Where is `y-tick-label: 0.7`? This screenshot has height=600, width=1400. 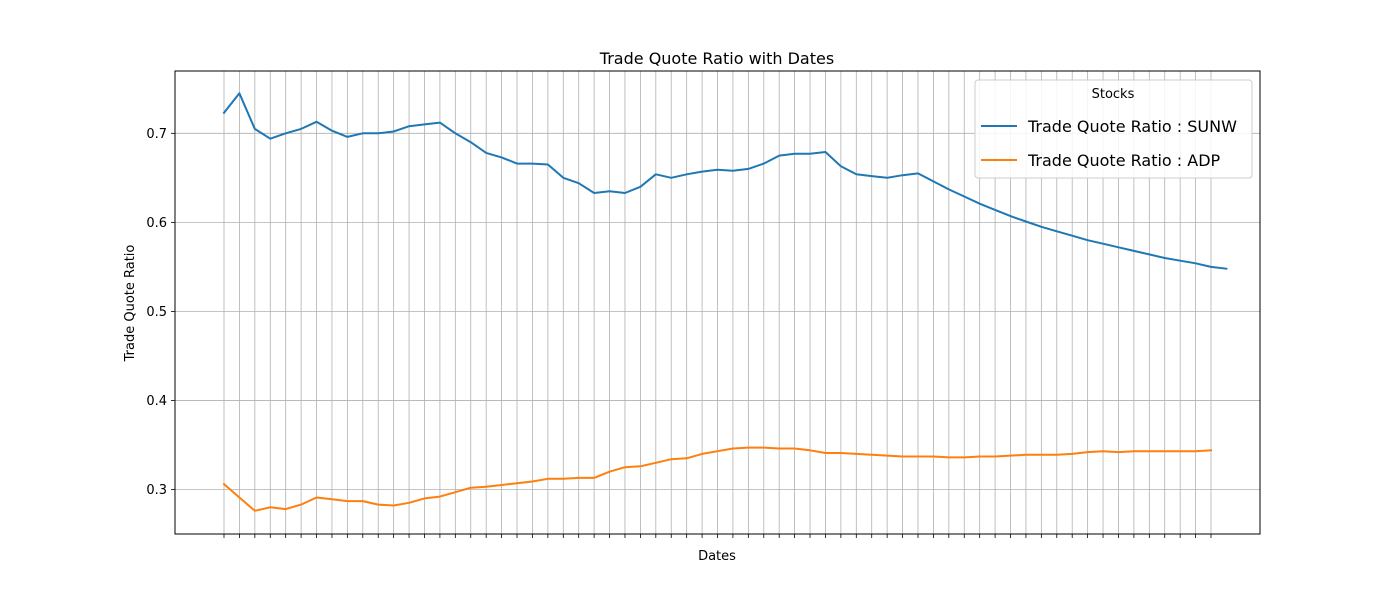
y-tick-label: 0.7 is located at coordinates (156, 134).